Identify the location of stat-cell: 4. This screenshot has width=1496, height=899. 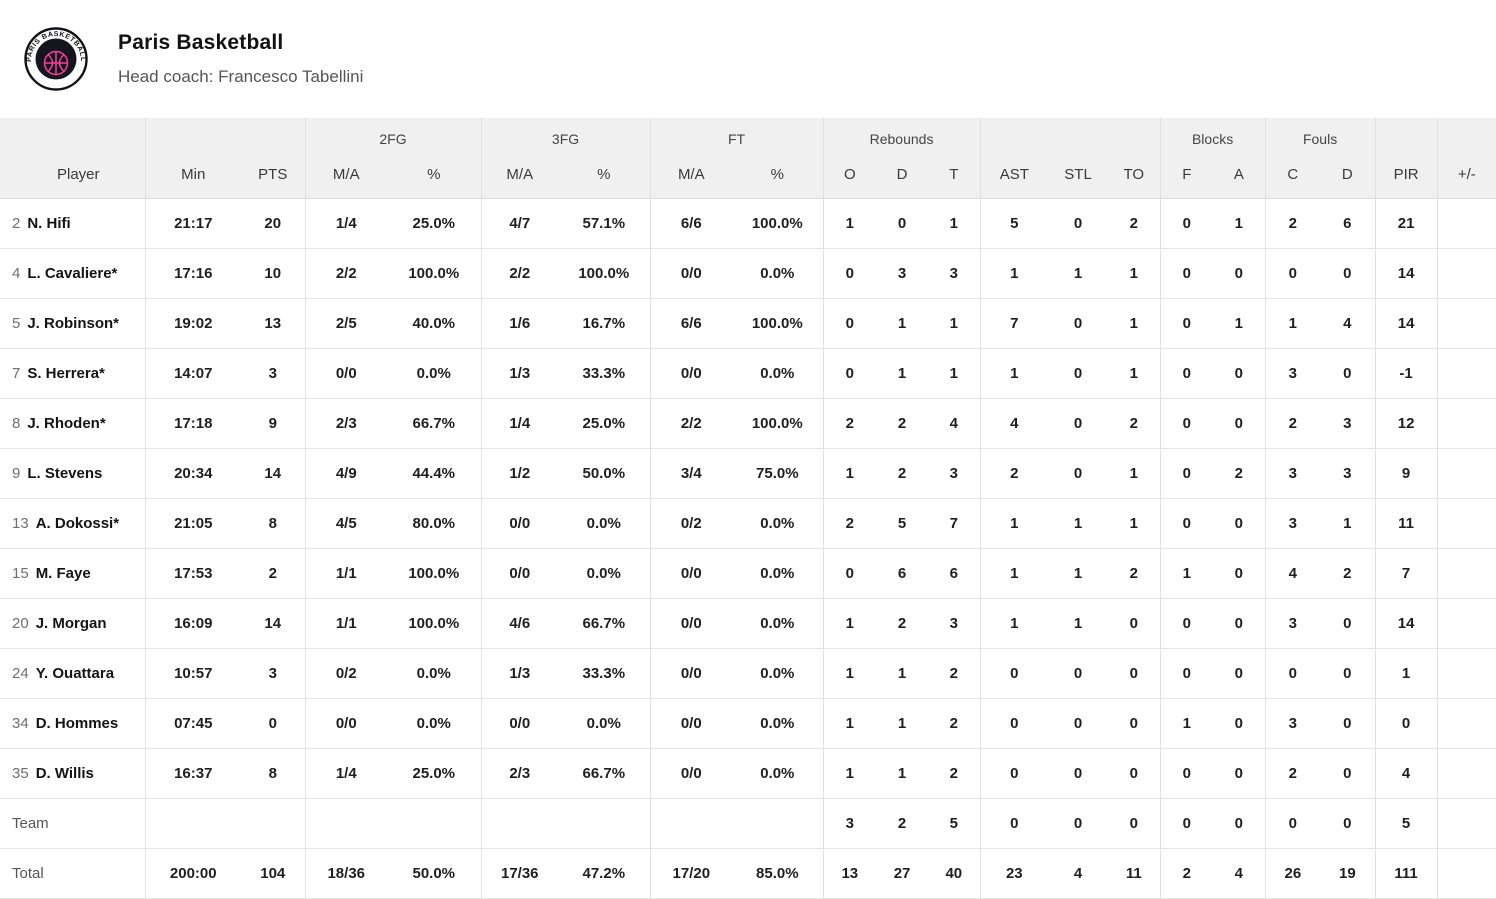
(1014, 422).